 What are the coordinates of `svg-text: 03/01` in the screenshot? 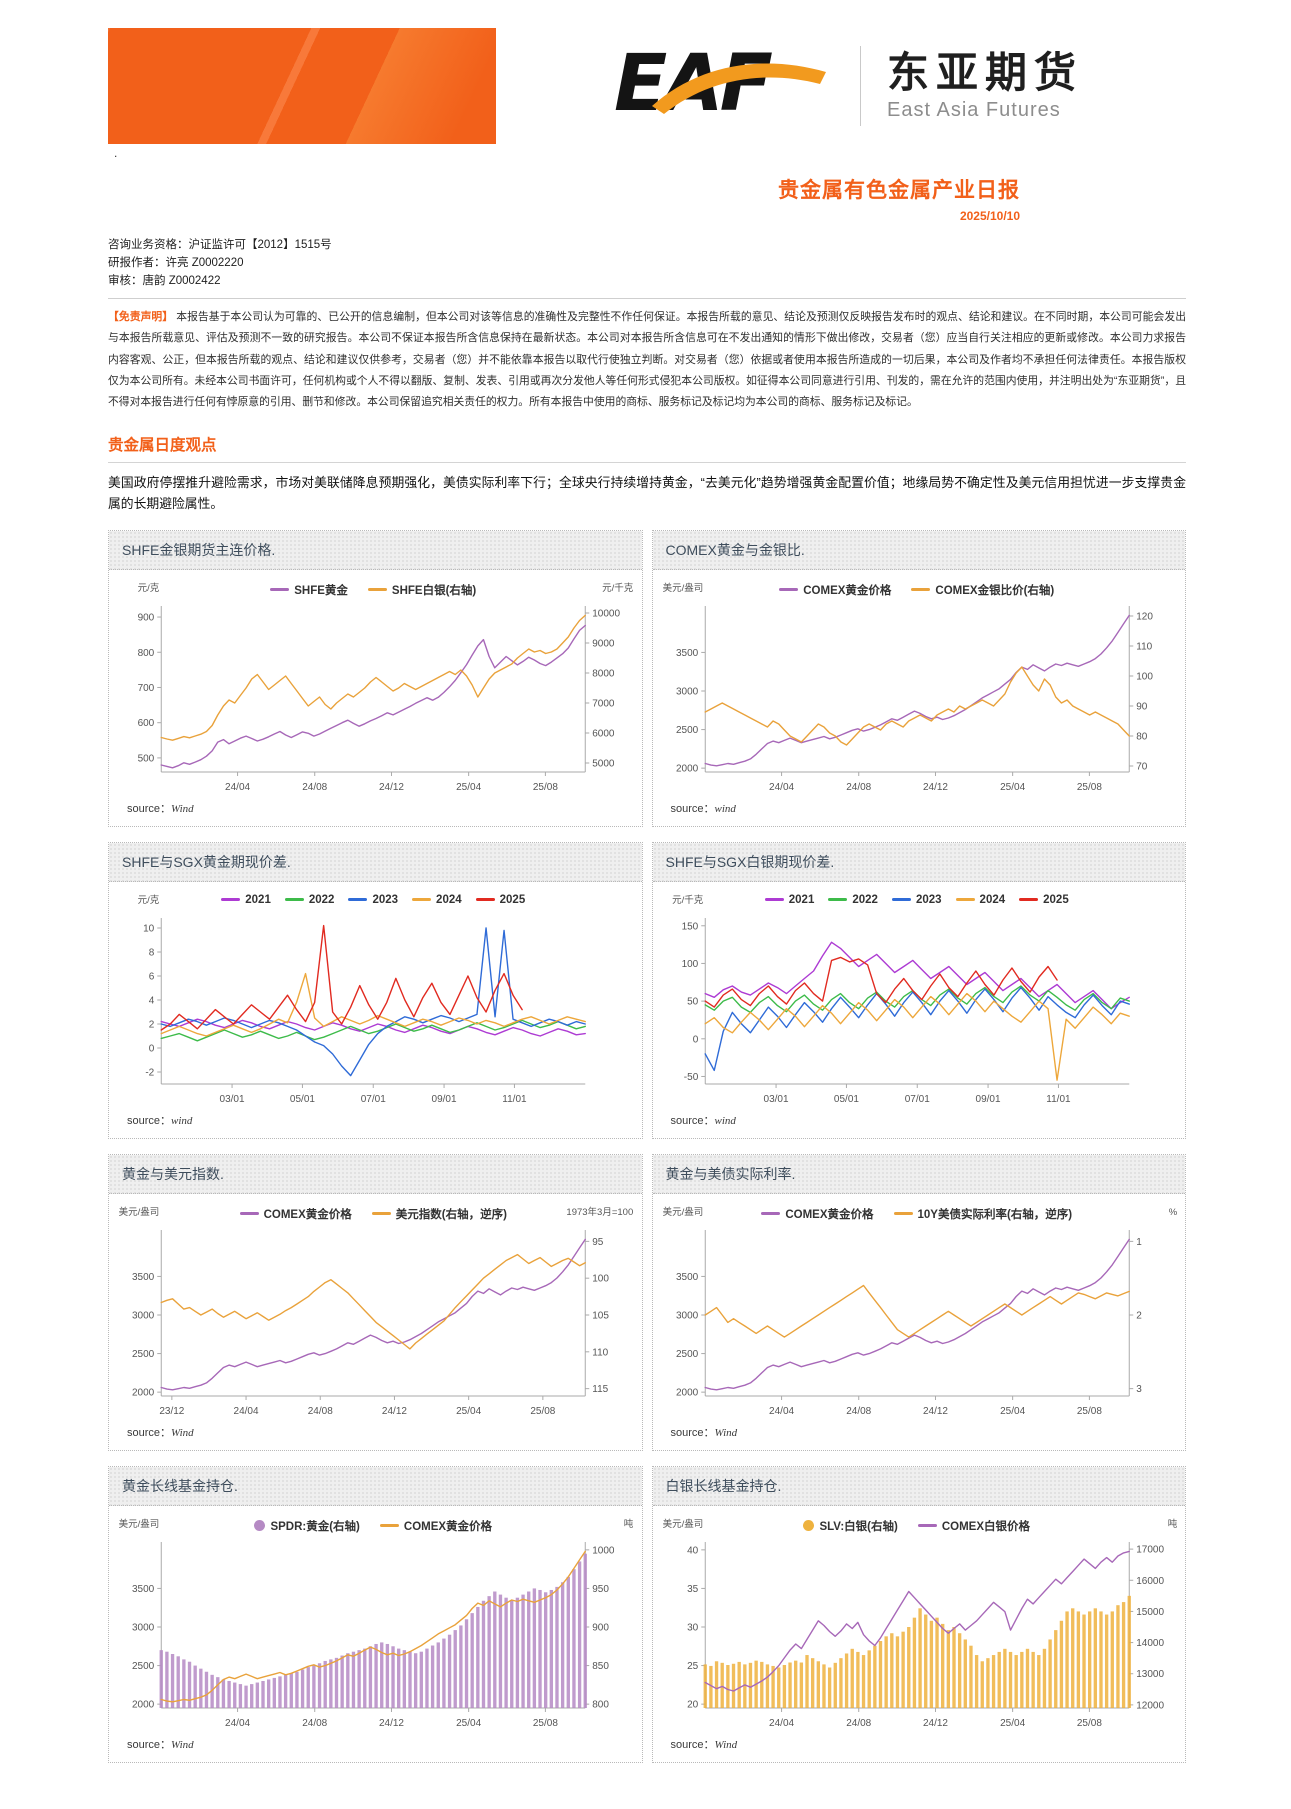 It's located at (232, 1099).